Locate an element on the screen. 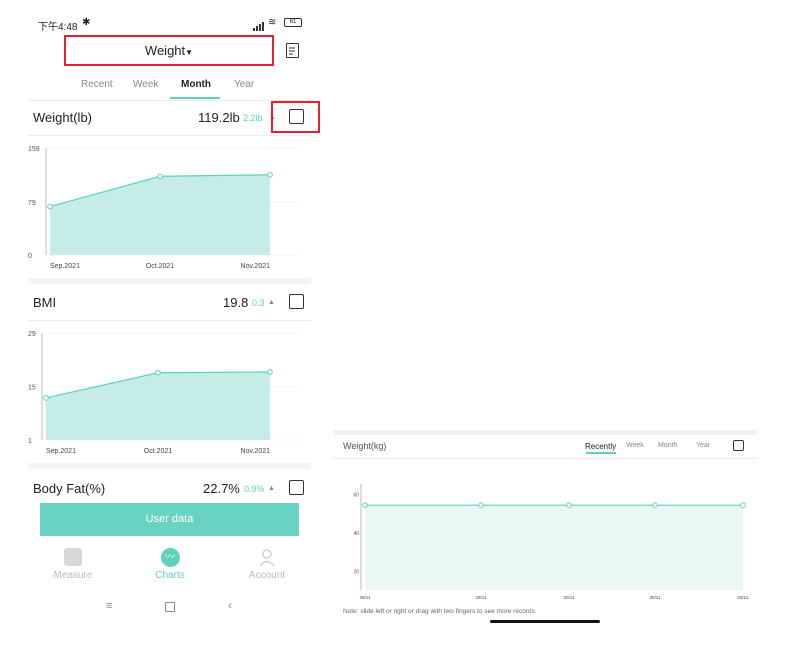 The width and height of the screenshot is (801, 648). bmi-up-arrow-icon: ▲ is located at coordinates (271, 302).